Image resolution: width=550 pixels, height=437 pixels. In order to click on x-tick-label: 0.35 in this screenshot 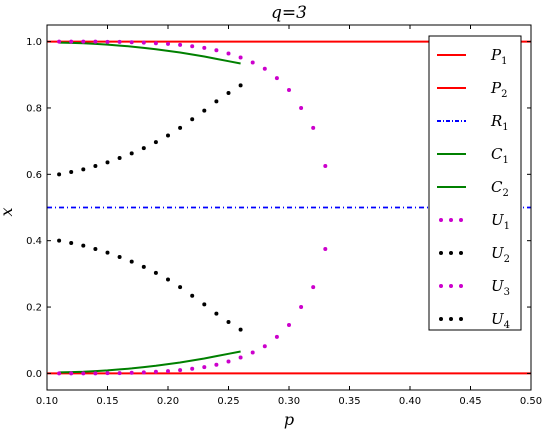, I will do `click(349, 401)`.